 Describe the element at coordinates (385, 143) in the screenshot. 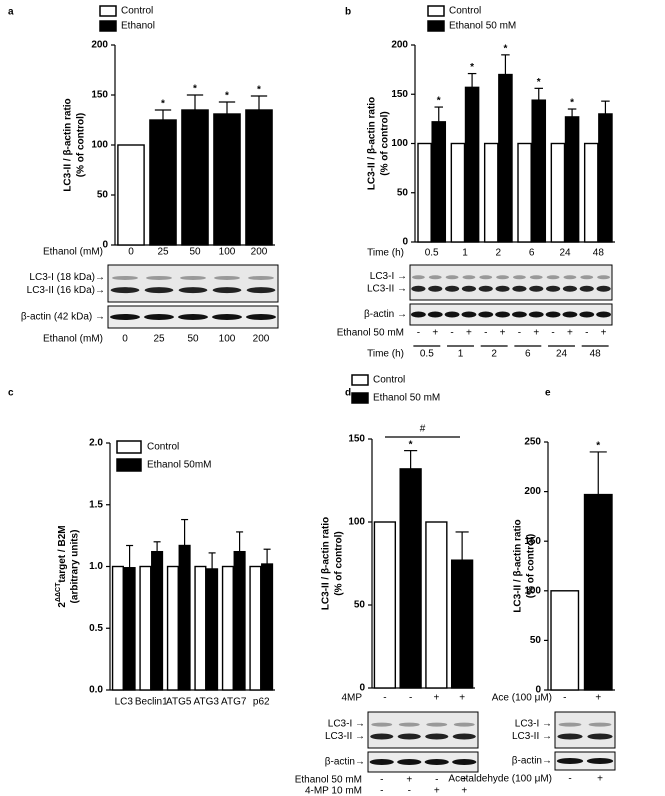

I see `y-axis-label: (% of control)` at that location.